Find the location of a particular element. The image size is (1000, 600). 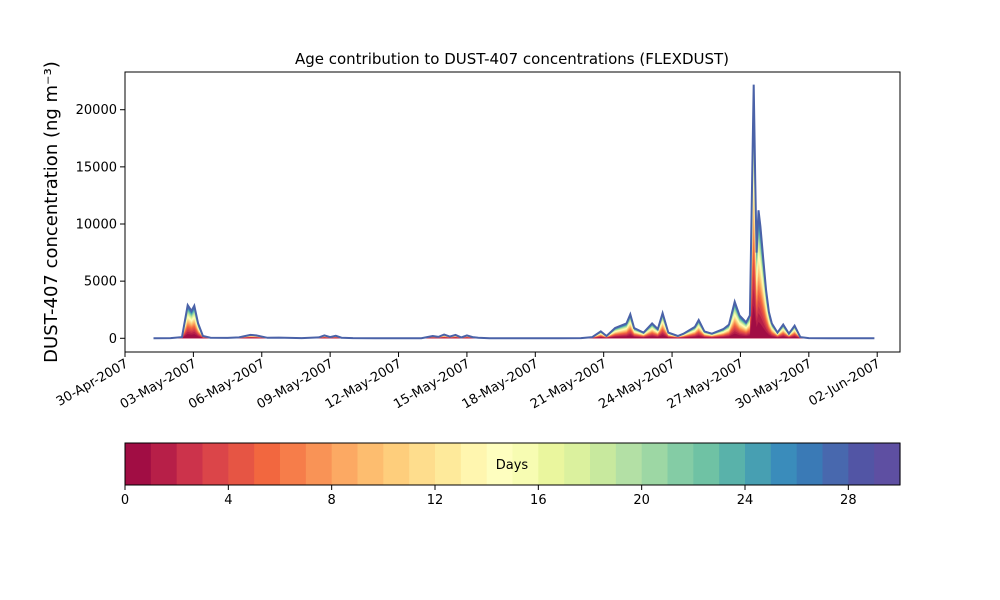

colorbar-tick-label: 0 is located at coordinates (125, 500).